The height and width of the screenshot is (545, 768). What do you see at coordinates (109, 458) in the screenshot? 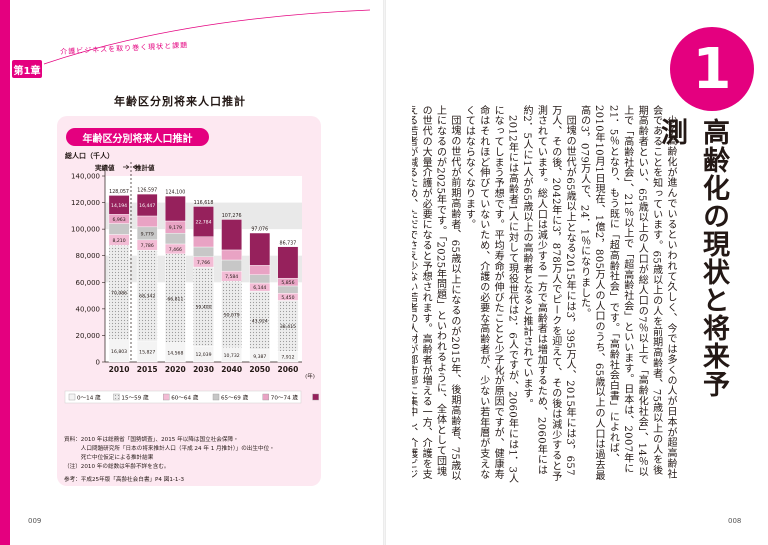
I see `note-line: 死亡中位仮定による推計結果` at bounding box center [109, 458].